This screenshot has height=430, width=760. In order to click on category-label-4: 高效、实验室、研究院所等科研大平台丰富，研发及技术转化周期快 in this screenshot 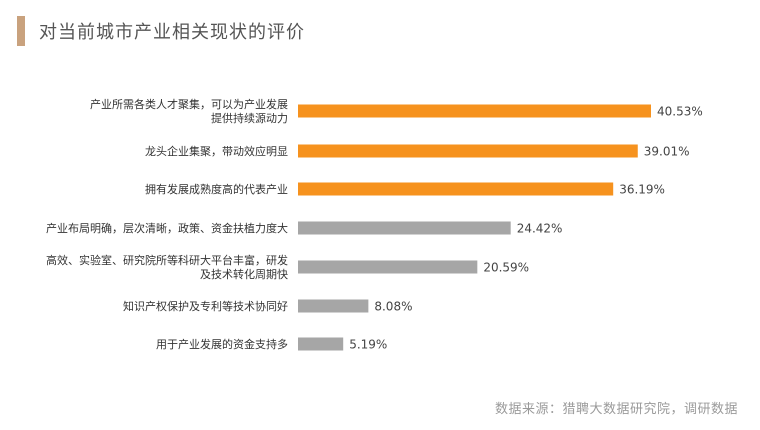, I will do `click(167, 267)`.